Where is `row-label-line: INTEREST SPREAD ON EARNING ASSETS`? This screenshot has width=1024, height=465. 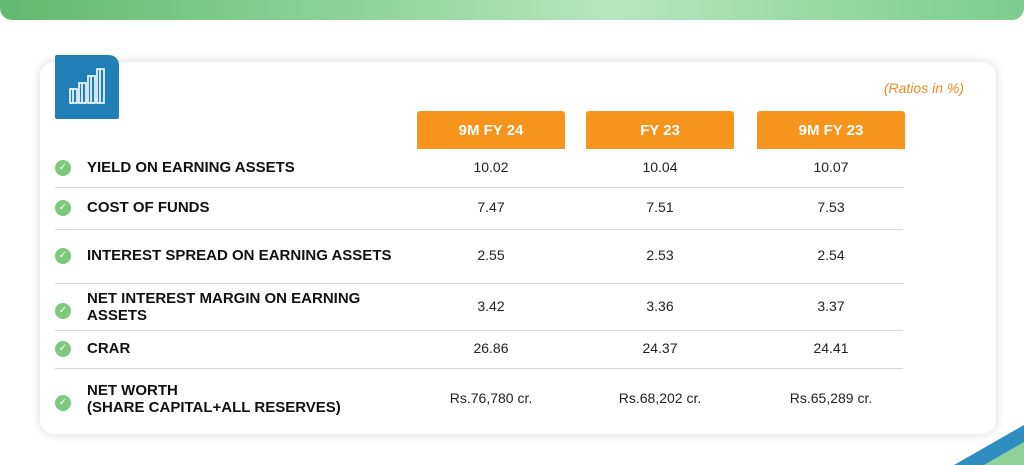
row-label-line: INTEREST SPREAD ON EARNING ASSETS is located at coordinates (239, 255).